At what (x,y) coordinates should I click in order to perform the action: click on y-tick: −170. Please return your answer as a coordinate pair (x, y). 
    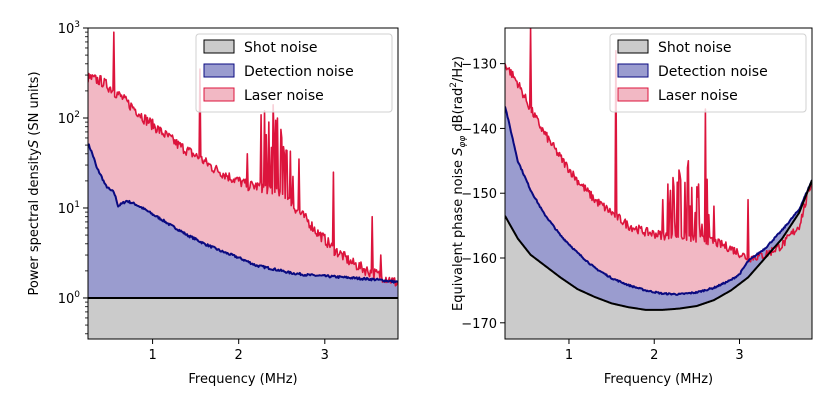
    Looking at the image, I should click on (483, 324).